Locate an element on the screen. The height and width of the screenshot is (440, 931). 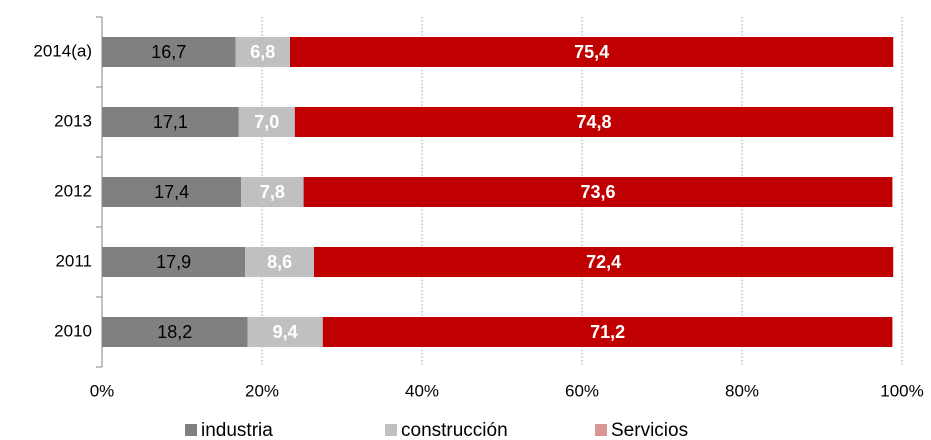
value-label: 6,8 is located at coordinates (262, 52).